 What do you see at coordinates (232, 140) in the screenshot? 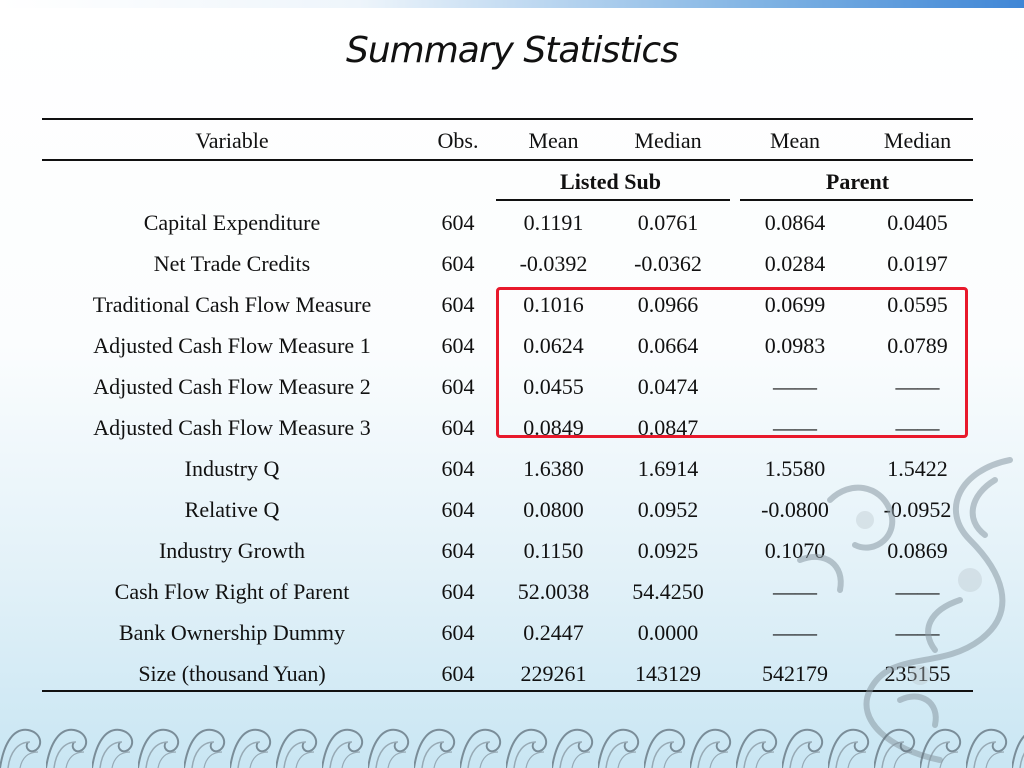
I see `header-variable: Variable` at bounding box center [232, 140].